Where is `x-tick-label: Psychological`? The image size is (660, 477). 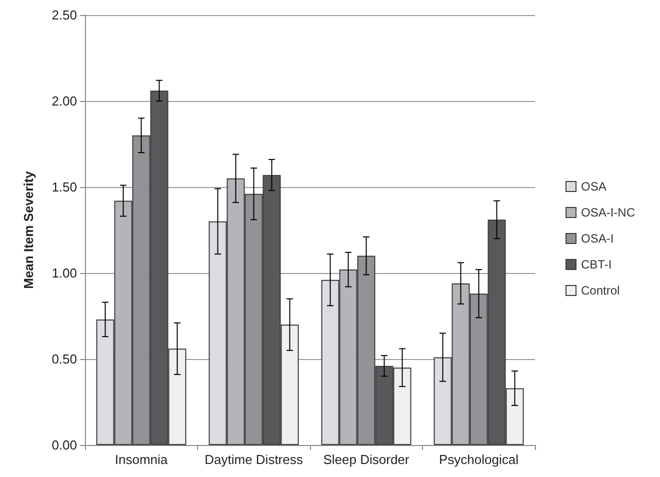
x-tick-label: Psychological is located at coordinates (479, 459).